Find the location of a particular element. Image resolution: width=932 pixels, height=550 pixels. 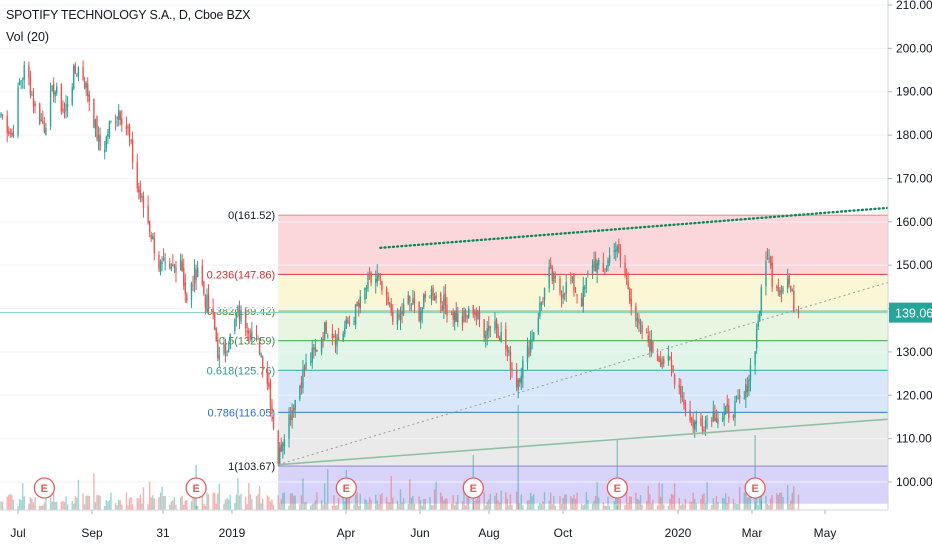

time-axis: Jul Sep 31 2019 Apr Jun Aug Oct 2020 Mar May is located at coordinates (466, 529).